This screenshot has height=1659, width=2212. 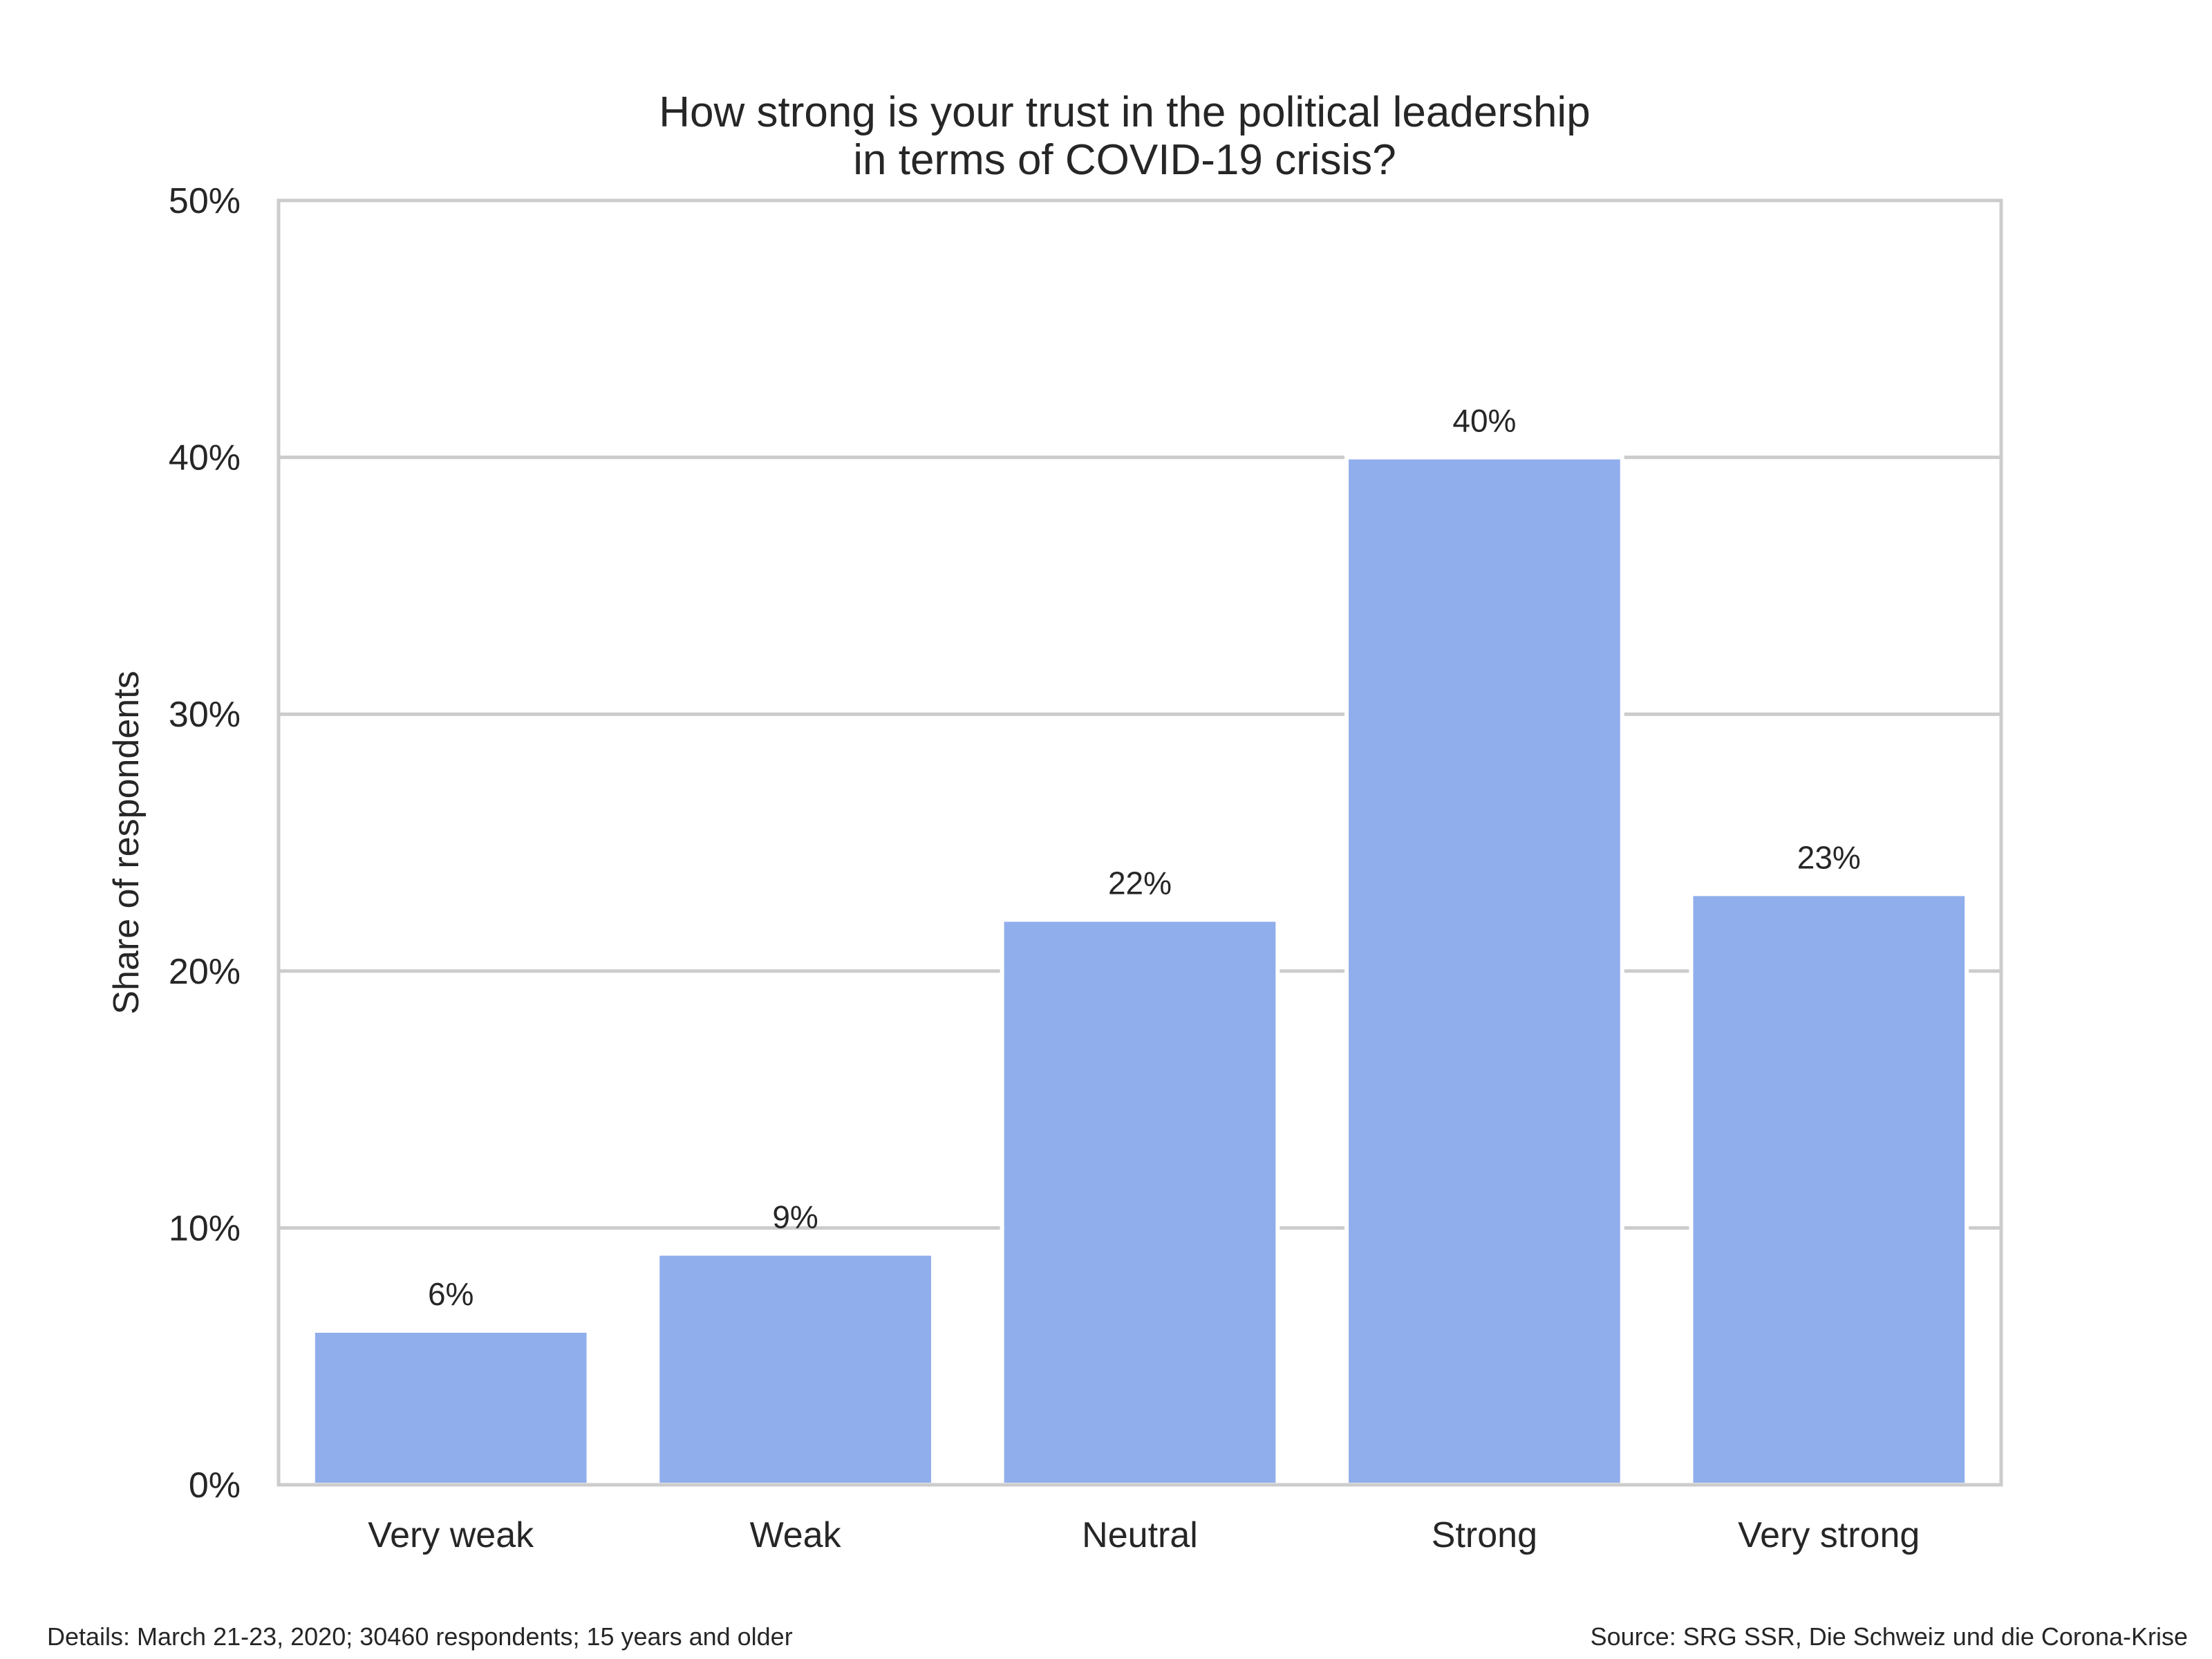 I want to click on chart-title-line-2: in terms of COVID-19 crisis?, so click(x=1124, y=160).